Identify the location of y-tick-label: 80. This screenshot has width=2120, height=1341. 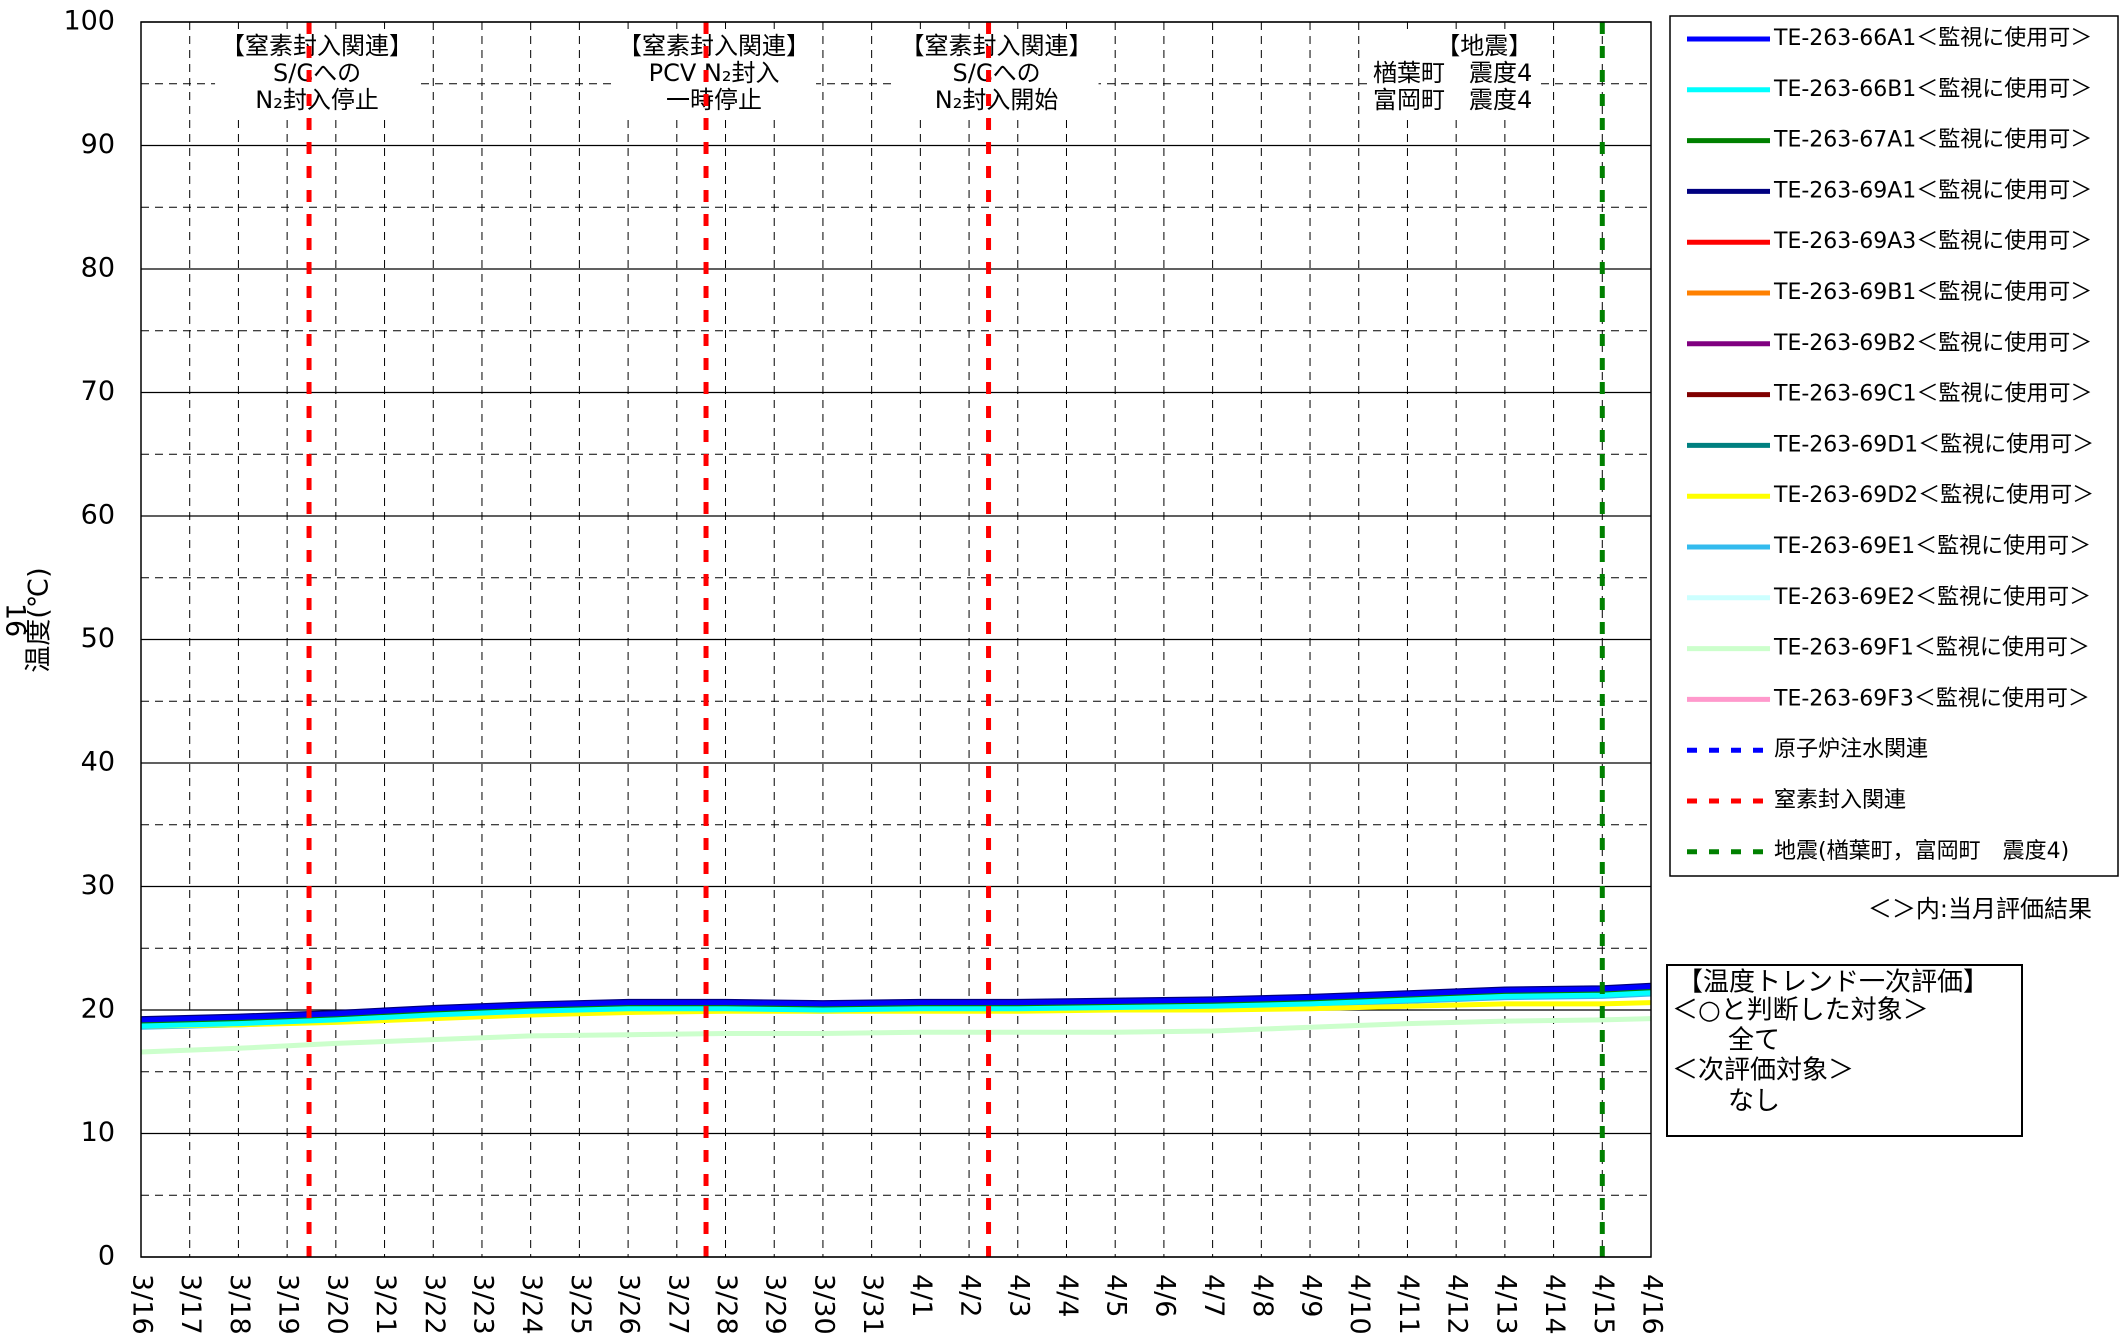
(98, 268).